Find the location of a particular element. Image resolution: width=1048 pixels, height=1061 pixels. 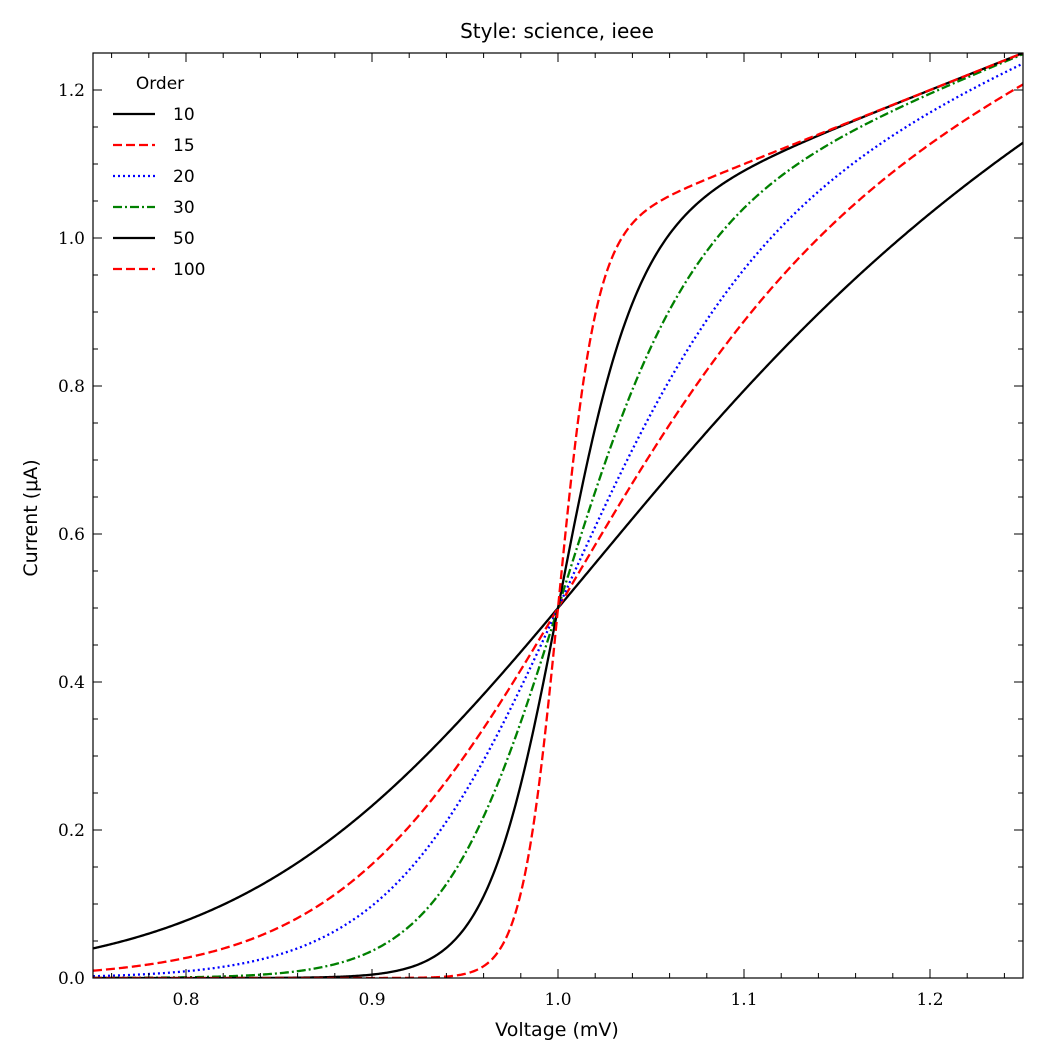

y-tick-label: 0.6 is located at coordinates (71, 535).